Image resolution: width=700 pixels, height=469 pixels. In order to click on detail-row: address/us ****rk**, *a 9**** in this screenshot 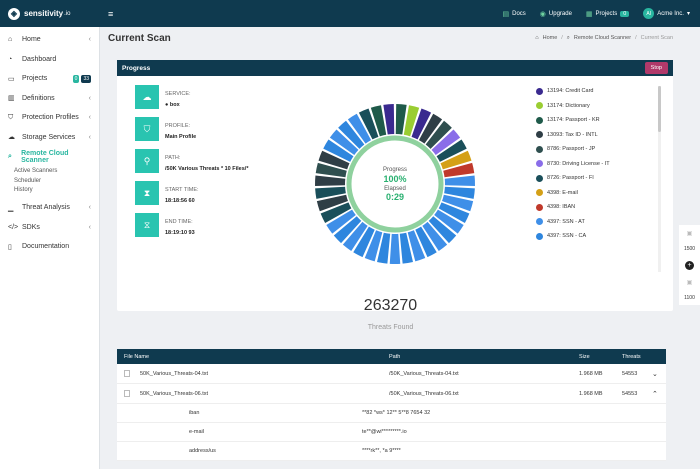, I will do `click(391, 451)`.